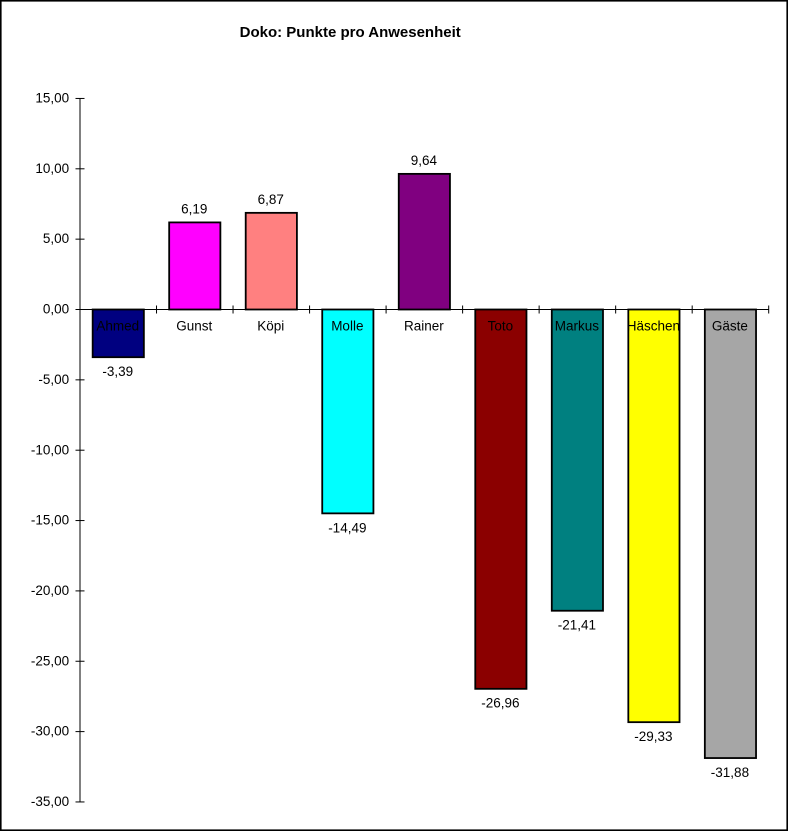 This screenshot has width=788, height=836. I want to click on svg-text: -14,49, so click(347, 527).